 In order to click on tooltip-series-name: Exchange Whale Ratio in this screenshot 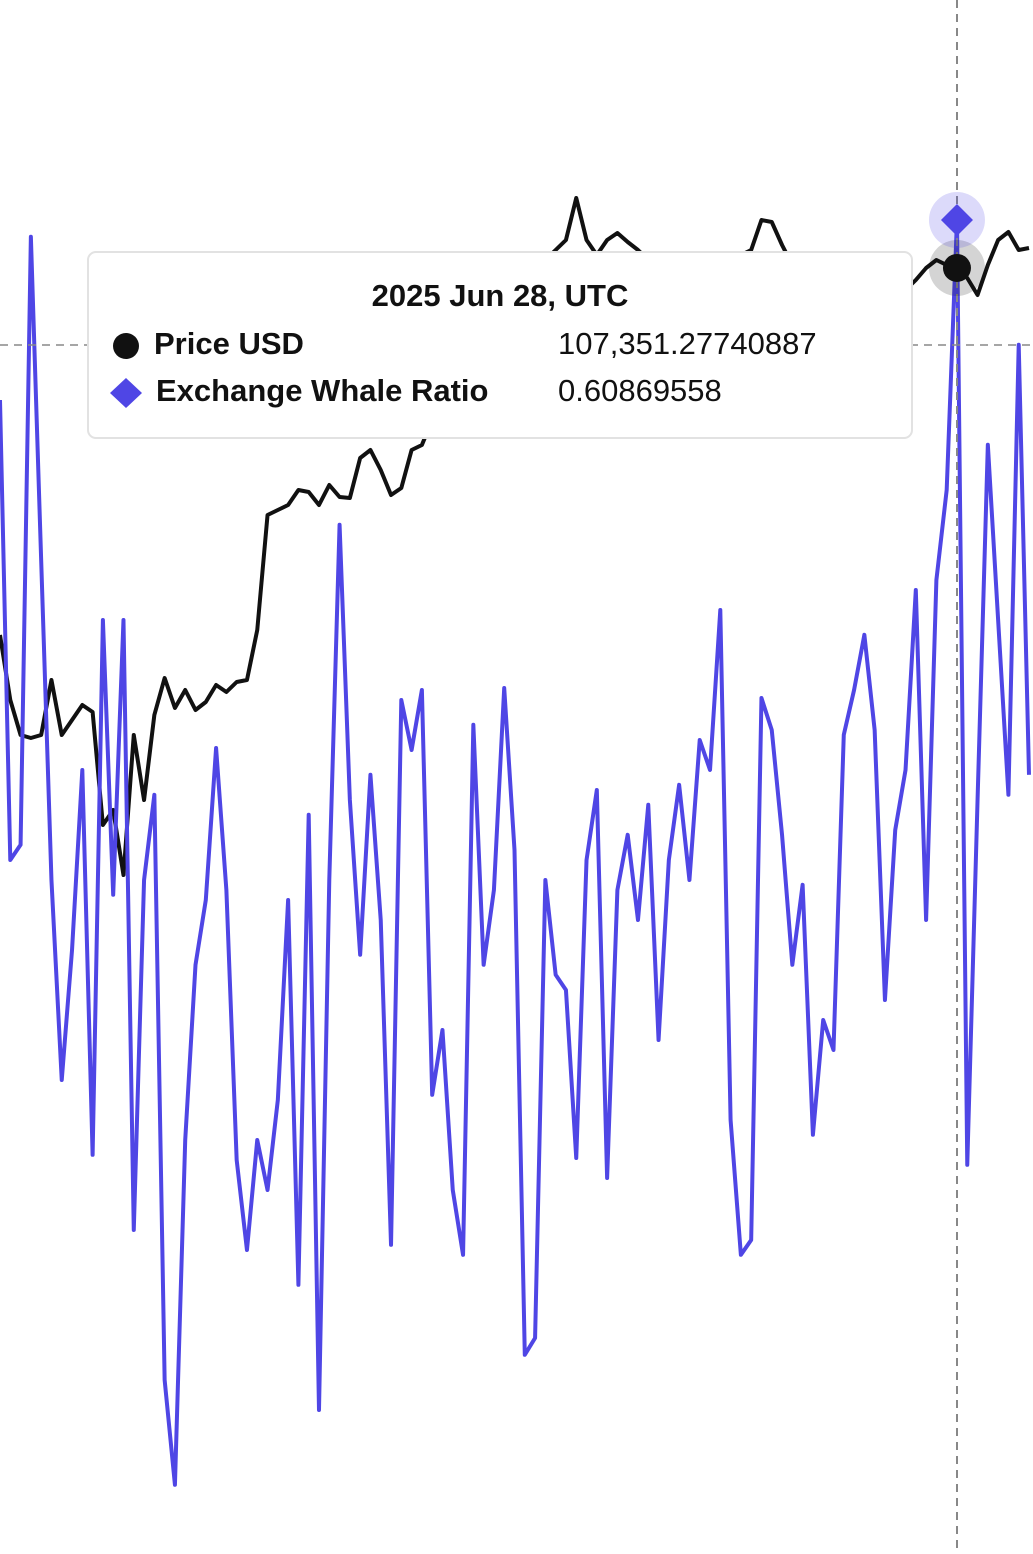, I will do `click(322, 390)`.